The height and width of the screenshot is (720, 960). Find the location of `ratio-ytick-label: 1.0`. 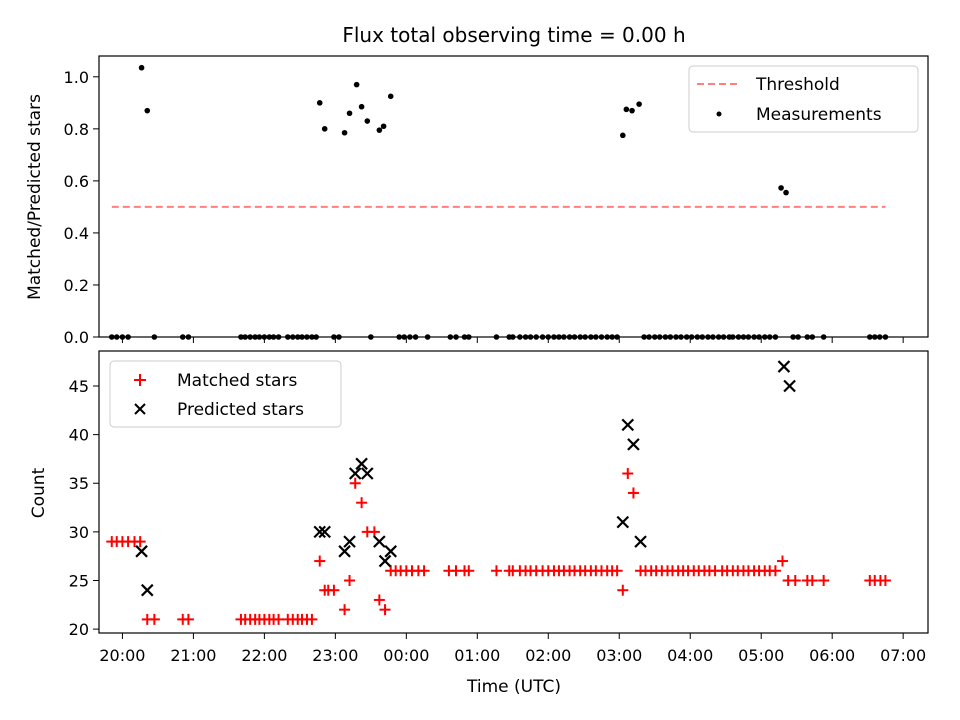

ratio-ytick-label: 1.0 is located at coordinates (76, 77).